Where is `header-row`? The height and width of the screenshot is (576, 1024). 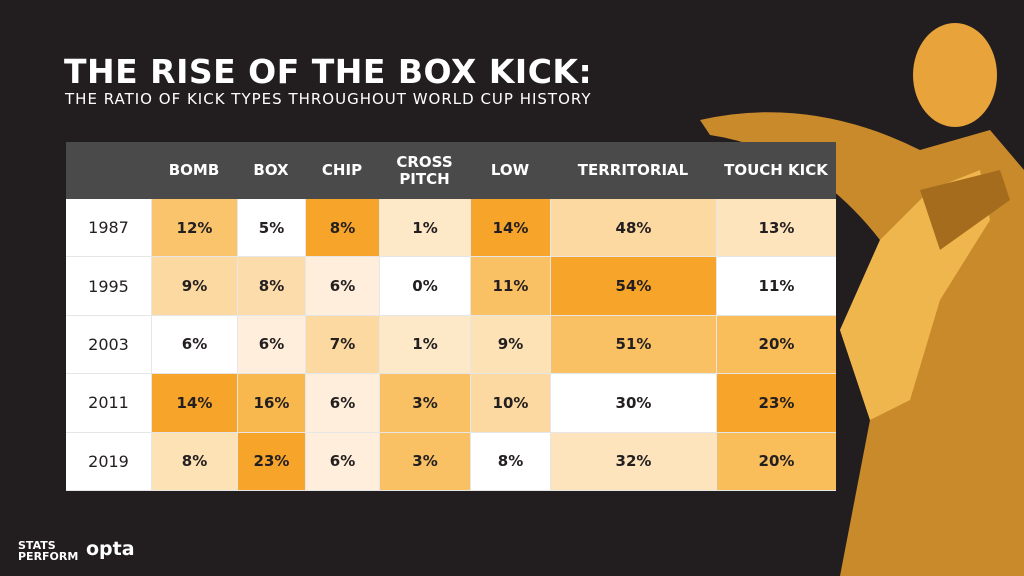 header-row is located at coordinates (451, 170).